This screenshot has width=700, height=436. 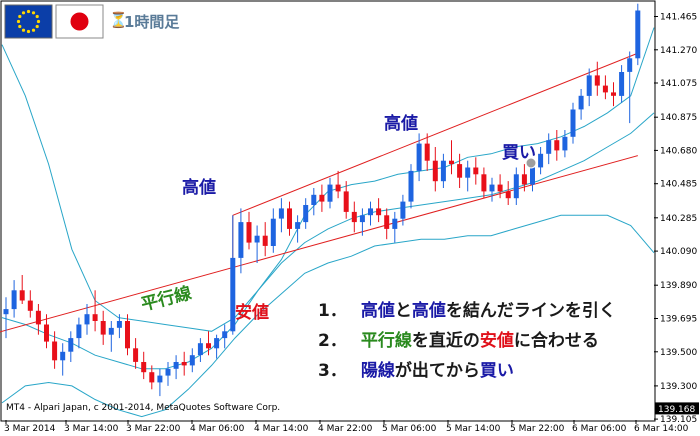 What do you see at coordinates (332, 341) in the screenshot?
I see `step-number: 2．` at bounding box center [332, 341].